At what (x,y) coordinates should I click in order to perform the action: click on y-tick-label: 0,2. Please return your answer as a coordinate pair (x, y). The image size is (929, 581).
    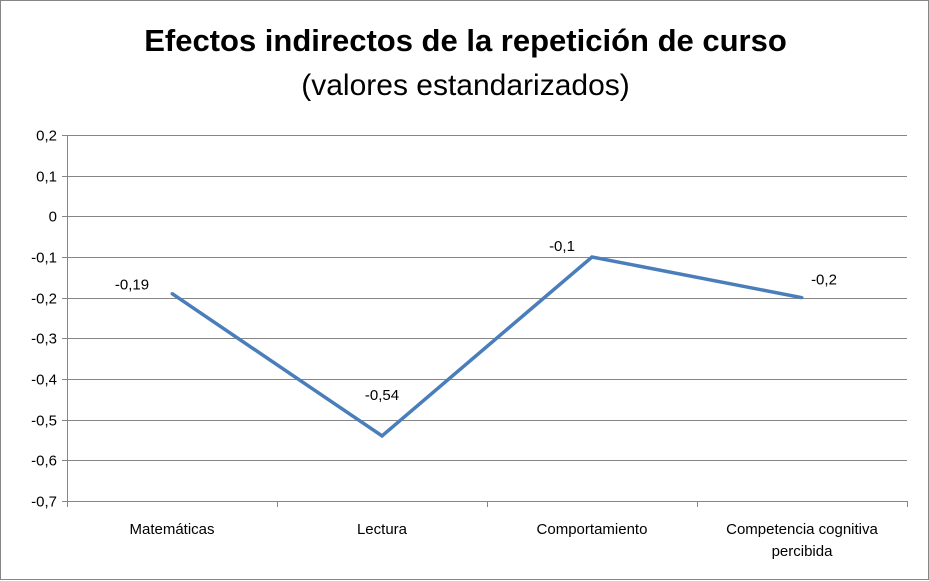
    Looking at the image, I should click on (46, 136).